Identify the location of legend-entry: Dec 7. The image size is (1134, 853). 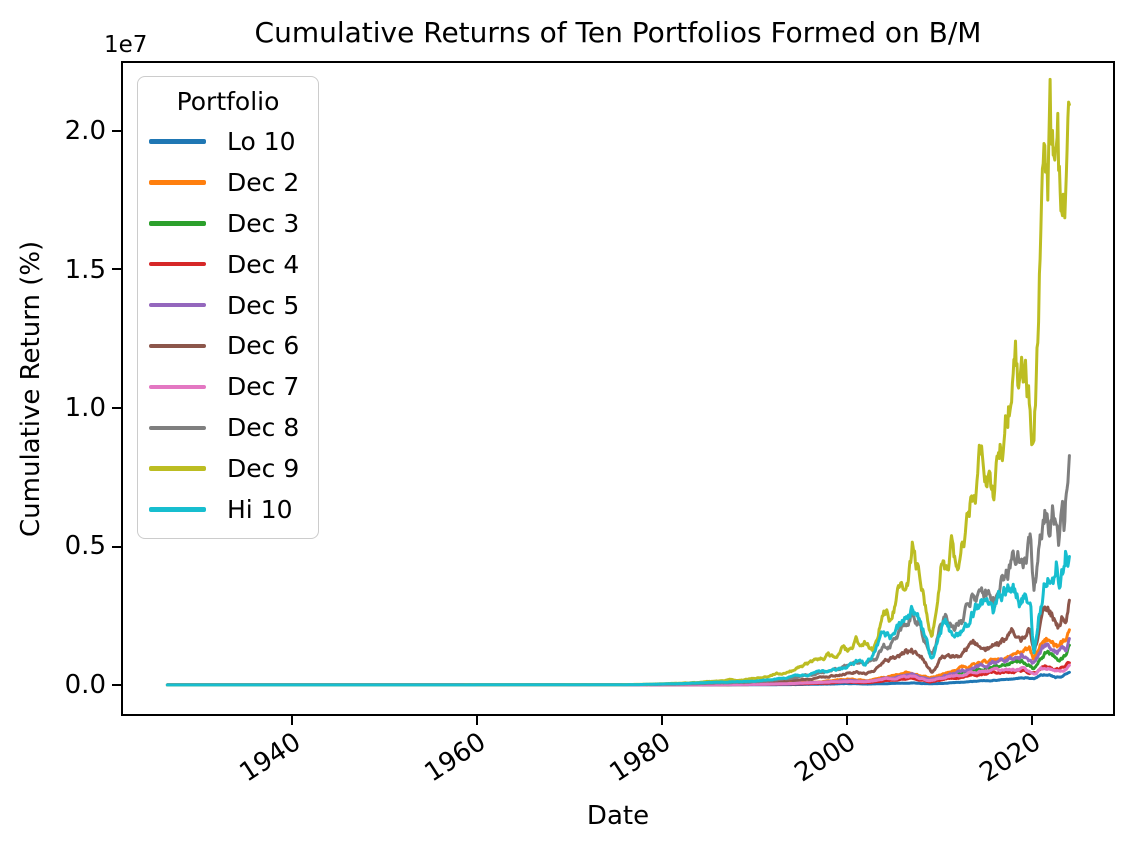
(228, 386).